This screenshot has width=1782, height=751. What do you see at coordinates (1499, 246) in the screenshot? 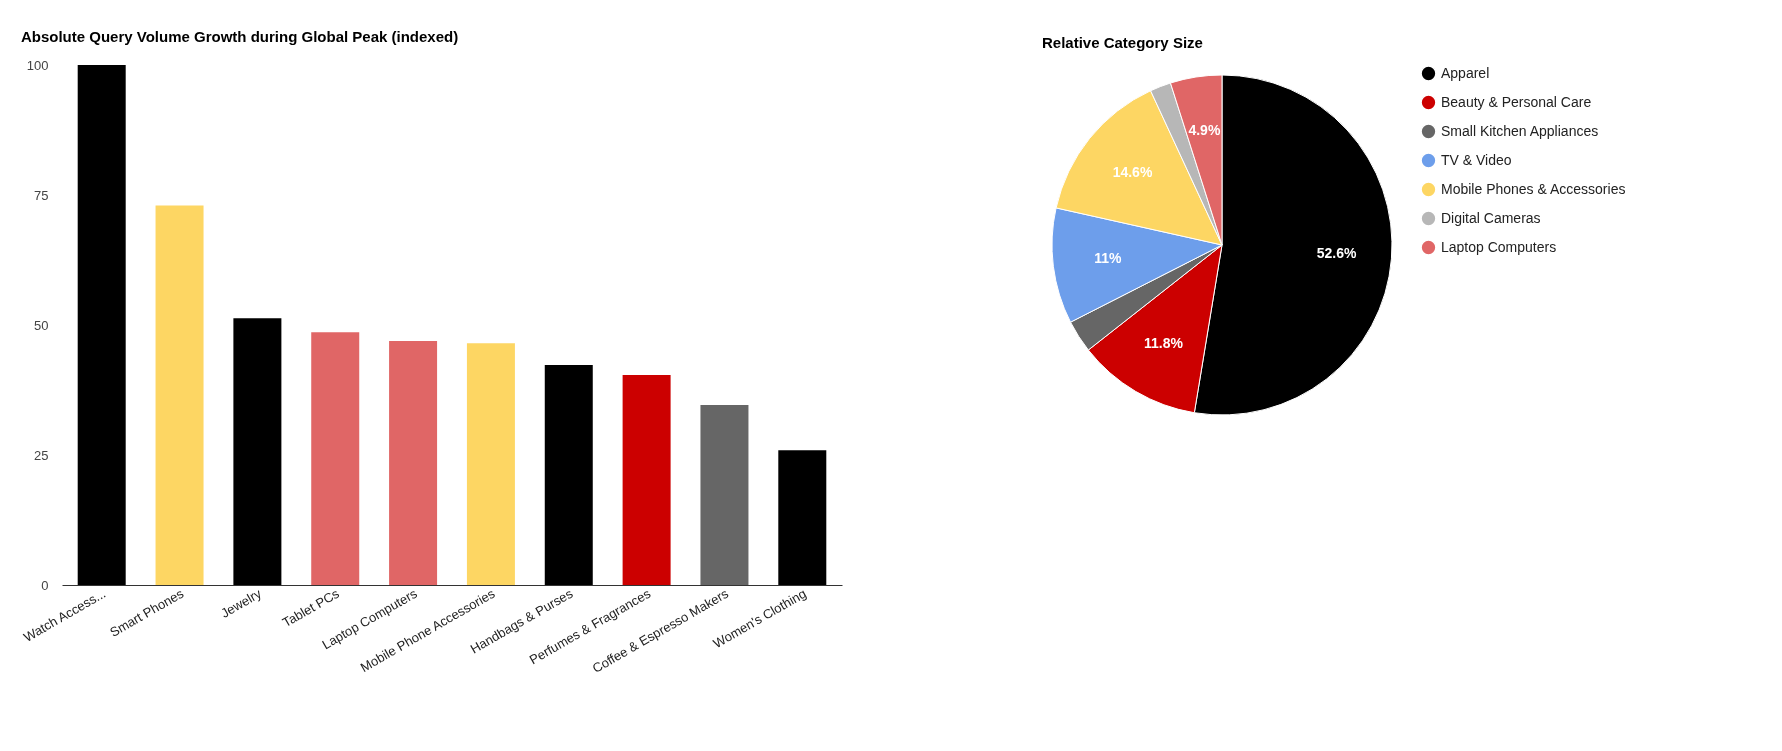
I see `legend-label: Laptop Computers` at bounding box center [1499, 246].